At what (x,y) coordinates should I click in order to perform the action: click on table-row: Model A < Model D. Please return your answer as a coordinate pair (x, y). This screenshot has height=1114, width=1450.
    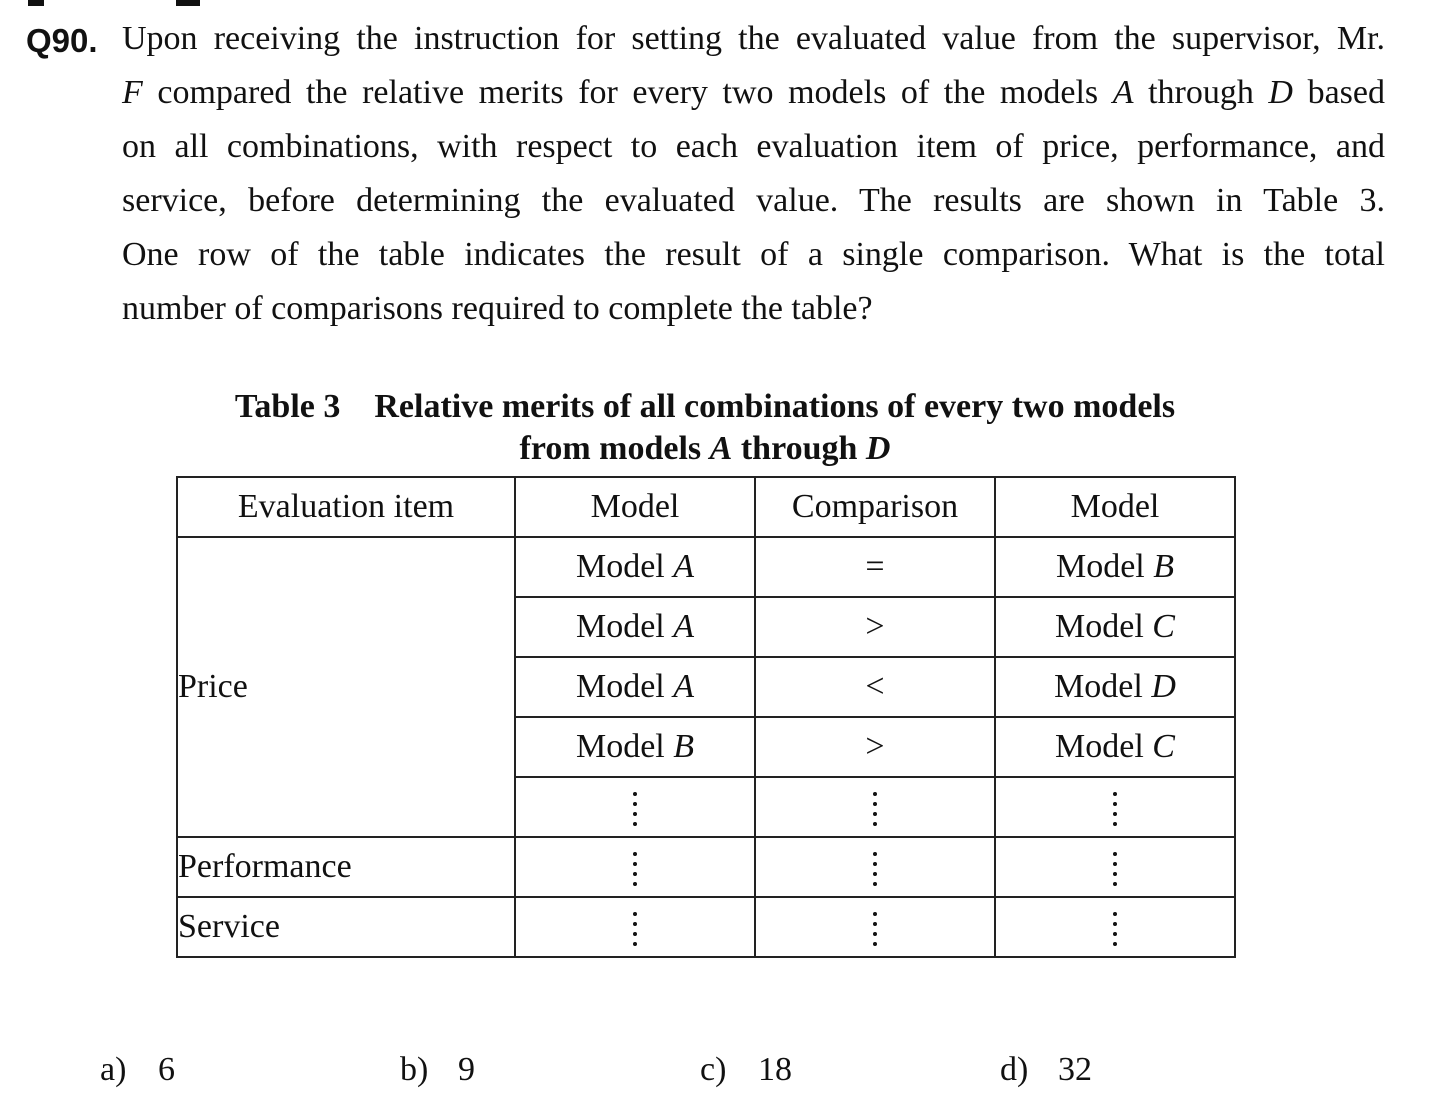
    Looking at the image, I should click on (706, 687).